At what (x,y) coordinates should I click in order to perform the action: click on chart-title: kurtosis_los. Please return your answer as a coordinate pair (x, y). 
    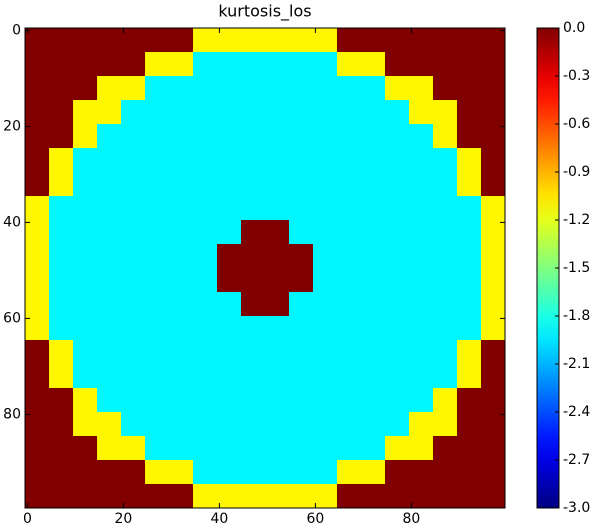
    Looking at the image, I should click on (264, 12).